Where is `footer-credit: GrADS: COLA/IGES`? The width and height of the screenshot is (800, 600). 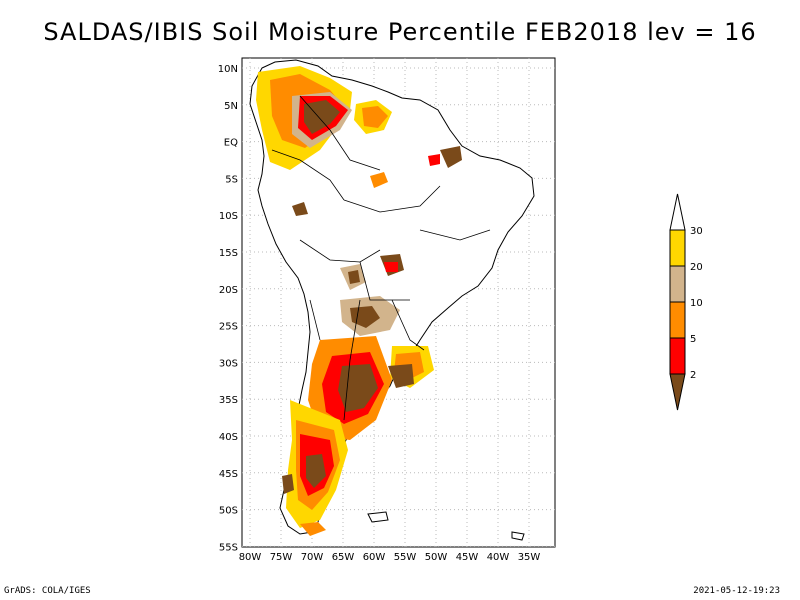
footer-credit: GrADS: COLA/IGES is located at coordinates (47, 591).